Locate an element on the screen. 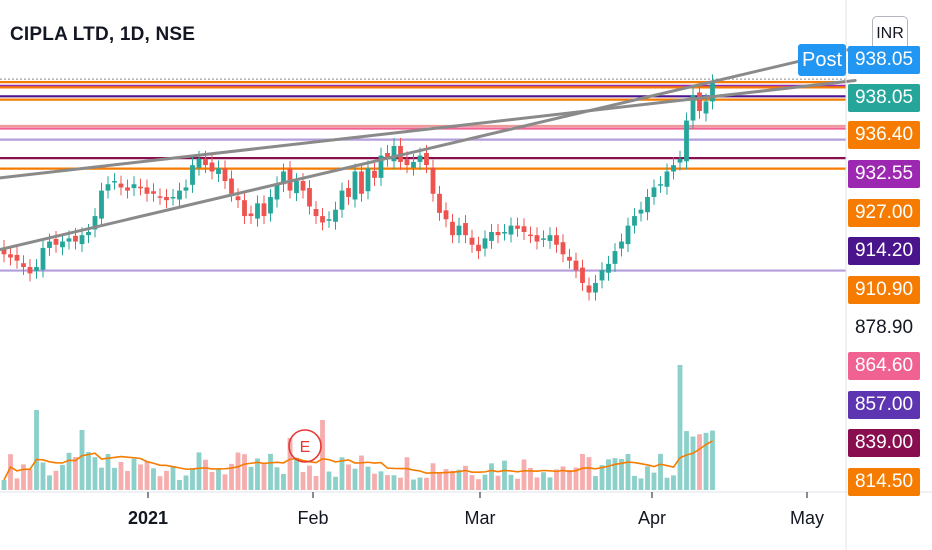 The image size is (932, 550). earnings-marker: E is located at coordinates (305, 446).